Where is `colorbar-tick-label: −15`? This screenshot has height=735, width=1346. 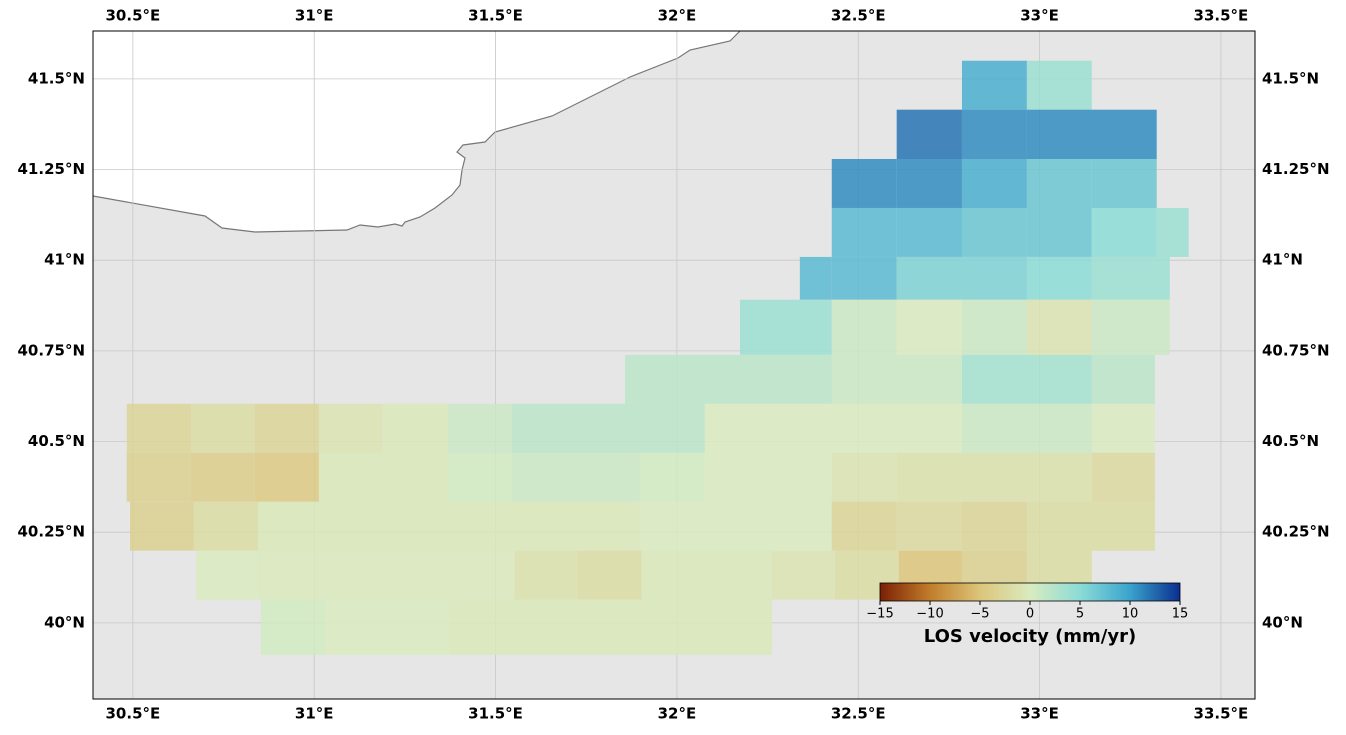 colorbar-tick-label: −15 is located at coordinates (879, 614).